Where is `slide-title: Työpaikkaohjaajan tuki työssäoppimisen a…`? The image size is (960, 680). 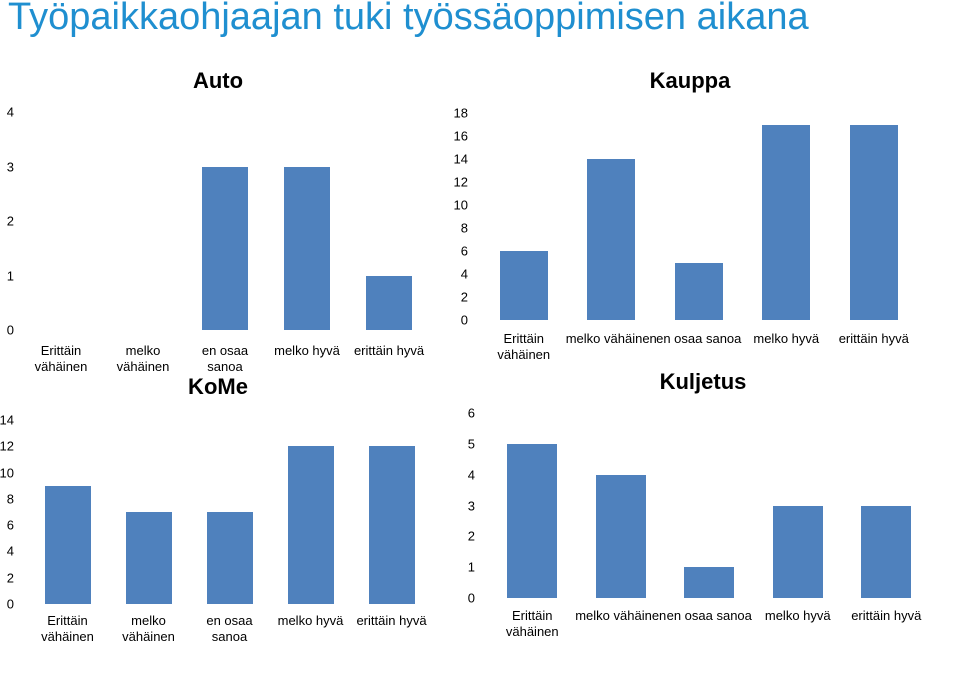 slide-title: Työpaikkaohjaajan tuki työssäoppimisen a… is located at coordinates (408, 19).